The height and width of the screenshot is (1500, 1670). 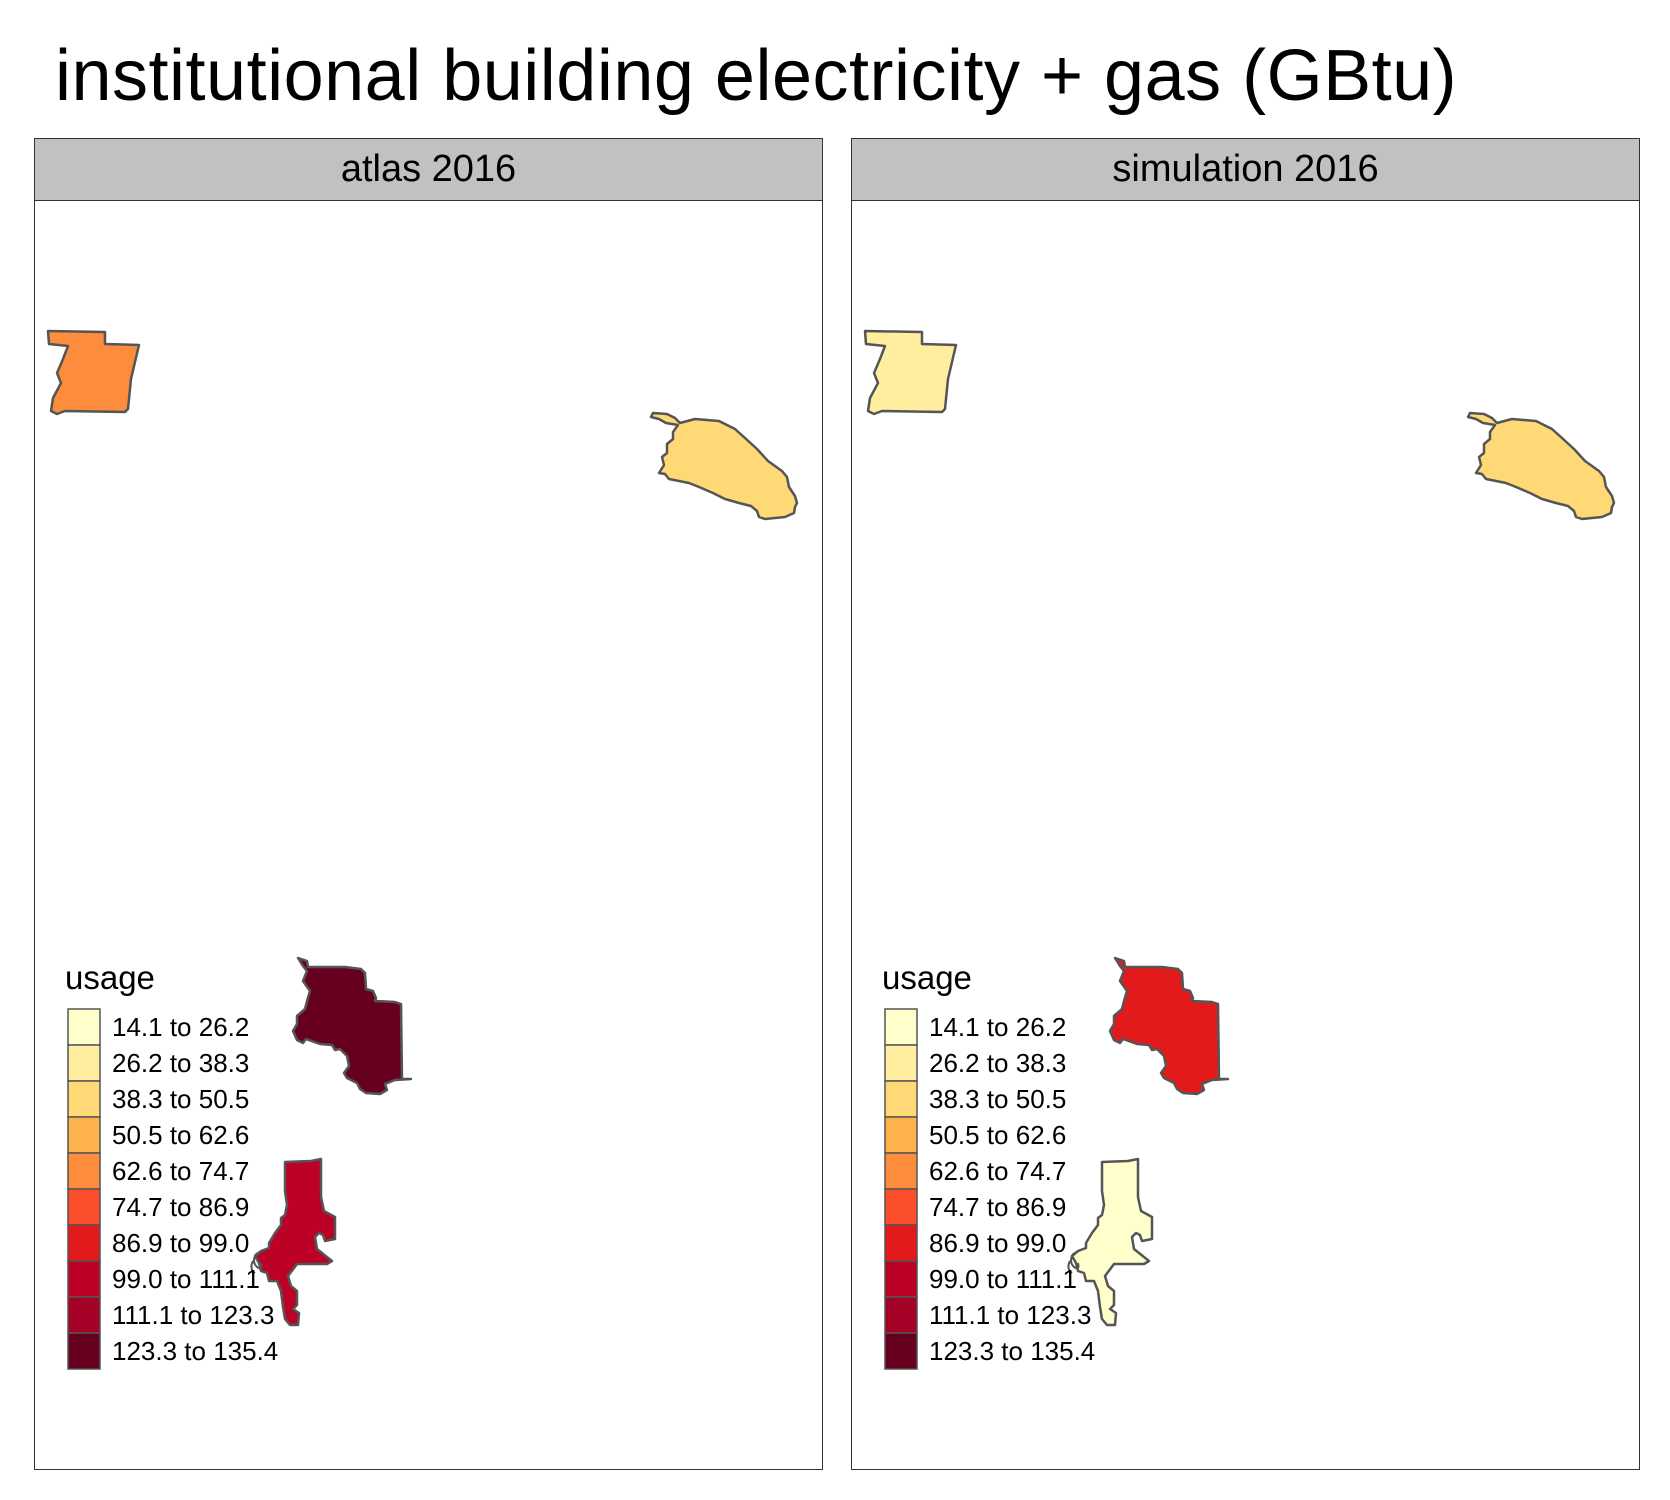 I want to click on facet-strip-label: atlas 2016, so click(x=428, y=170).